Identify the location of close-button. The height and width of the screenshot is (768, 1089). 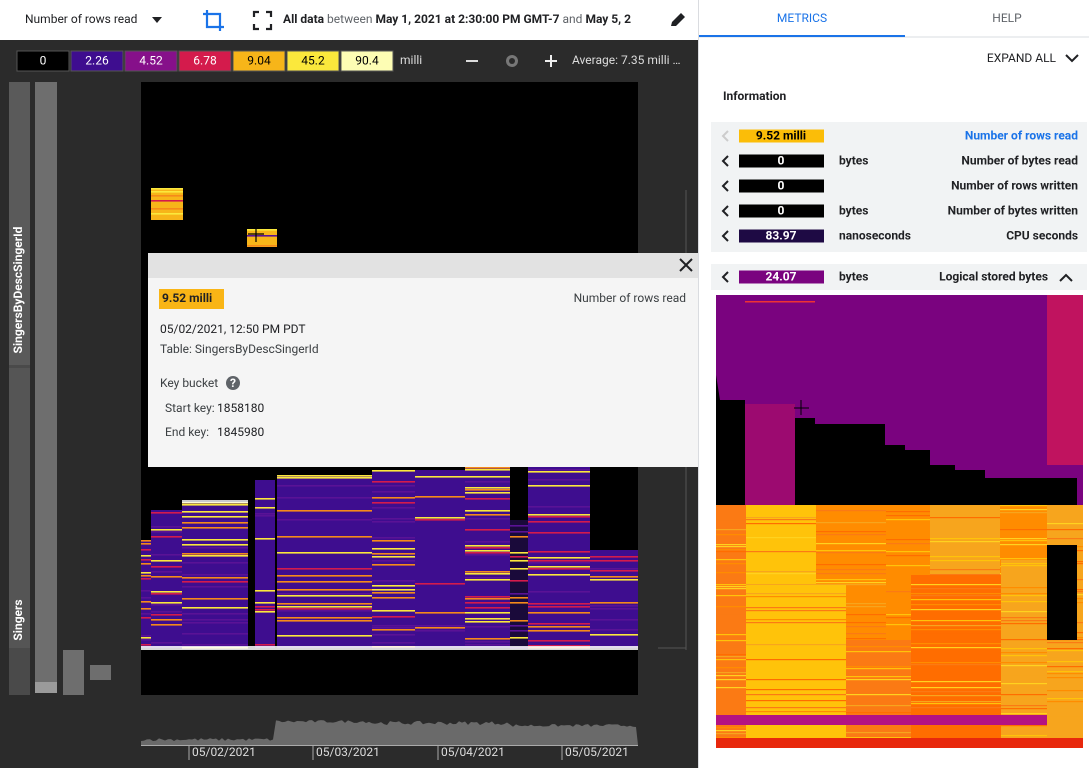
(686, 265).